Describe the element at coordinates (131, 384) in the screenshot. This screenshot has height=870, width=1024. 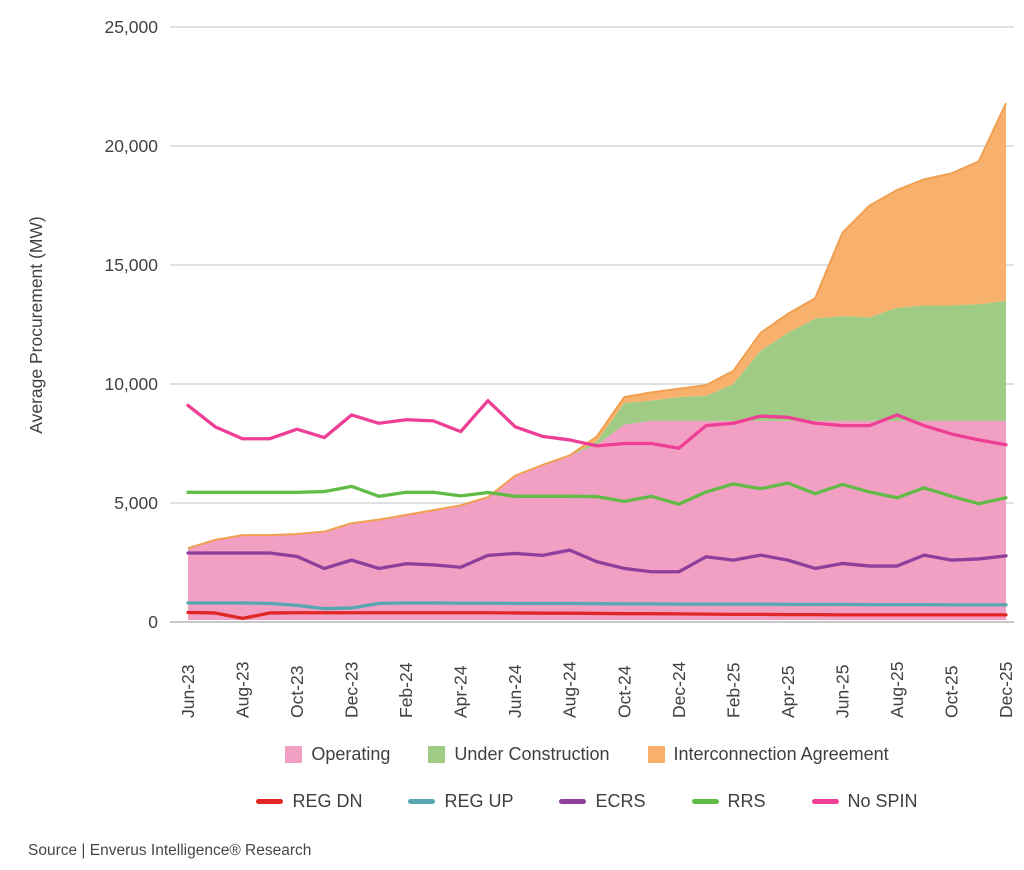
I see `y-tick-label: 10,000` at that location.